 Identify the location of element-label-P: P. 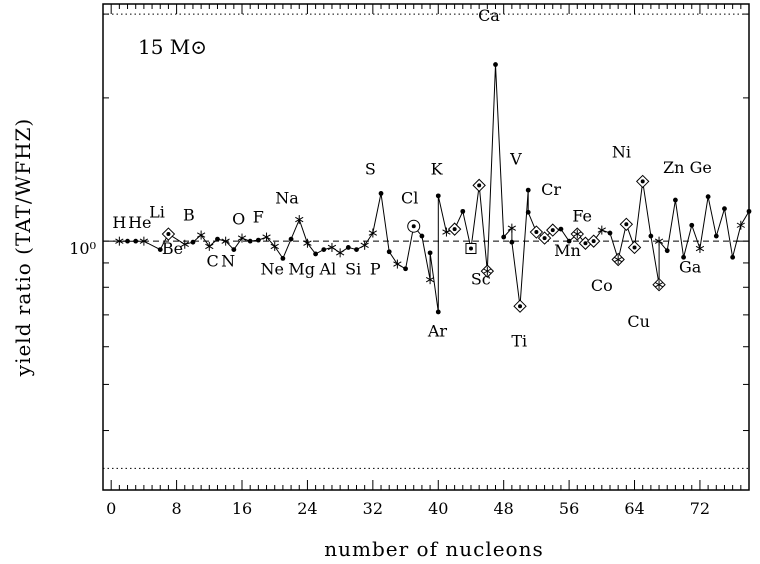
(375, 269).